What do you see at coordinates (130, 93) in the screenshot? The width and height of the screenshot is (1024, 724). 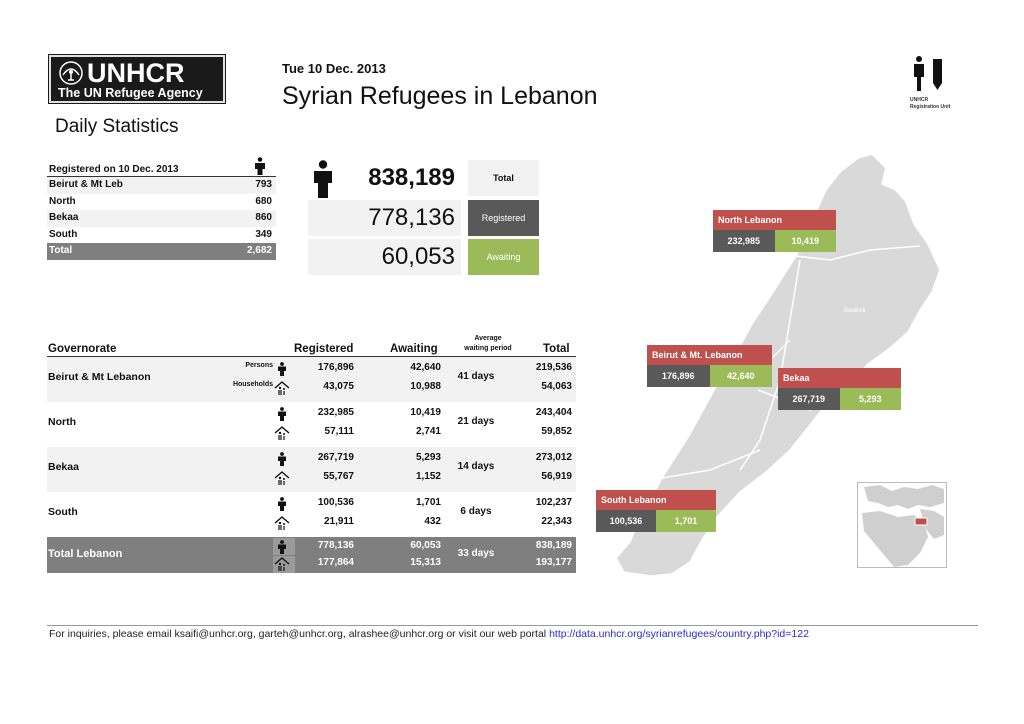 I see `logo-tagline: The UN Refugee Agency` at bounding box center [130, 93].